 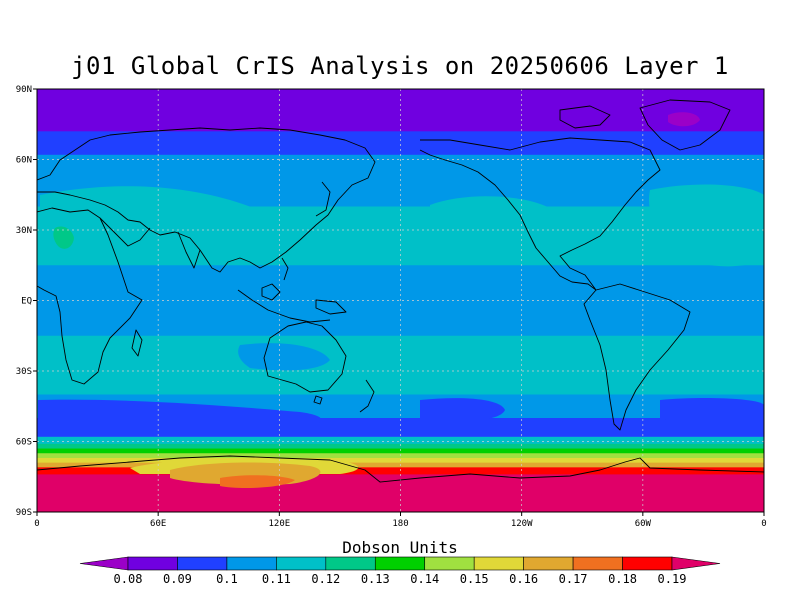 I want to click on lat-tick-label-2: 30N, so click(x=24, y=231).